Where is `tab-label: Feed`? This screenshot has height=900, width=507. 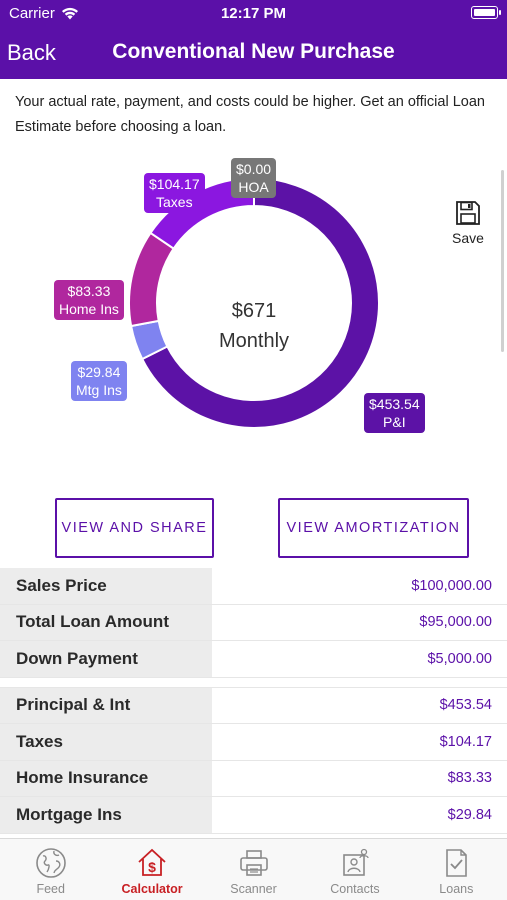
tab-label: Feed is located at coordinates (50, 889).